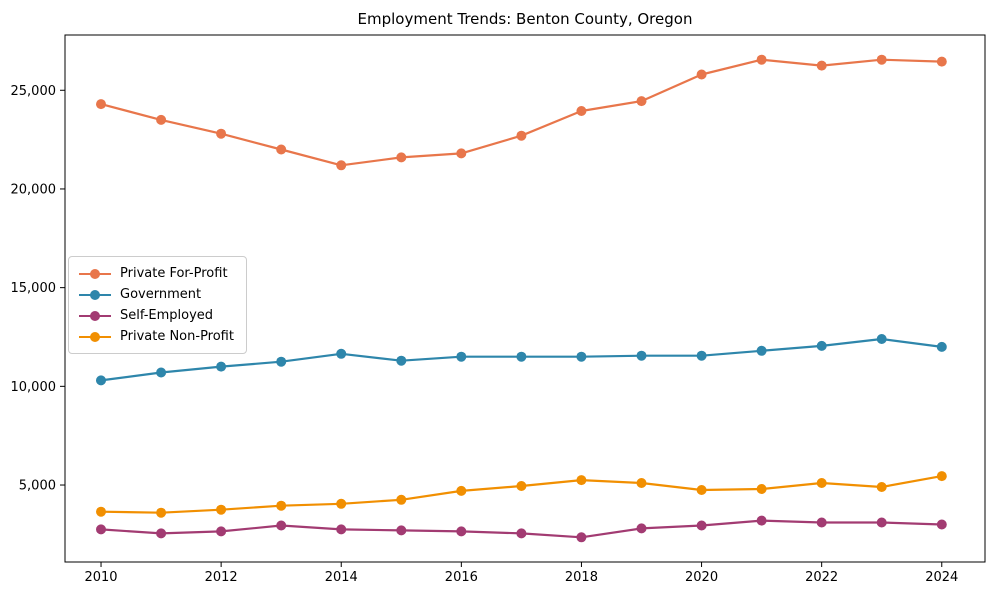 The image size is (1000, 600). I want to click on point-government-2019, so click(641, 355).